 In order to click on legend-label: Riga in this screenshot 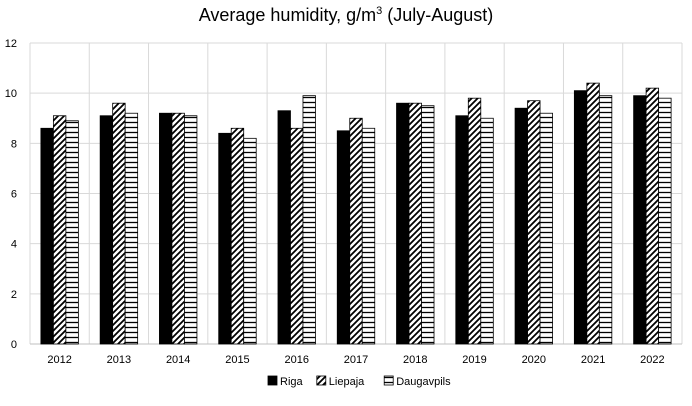, I will do `click(292, 382)`.